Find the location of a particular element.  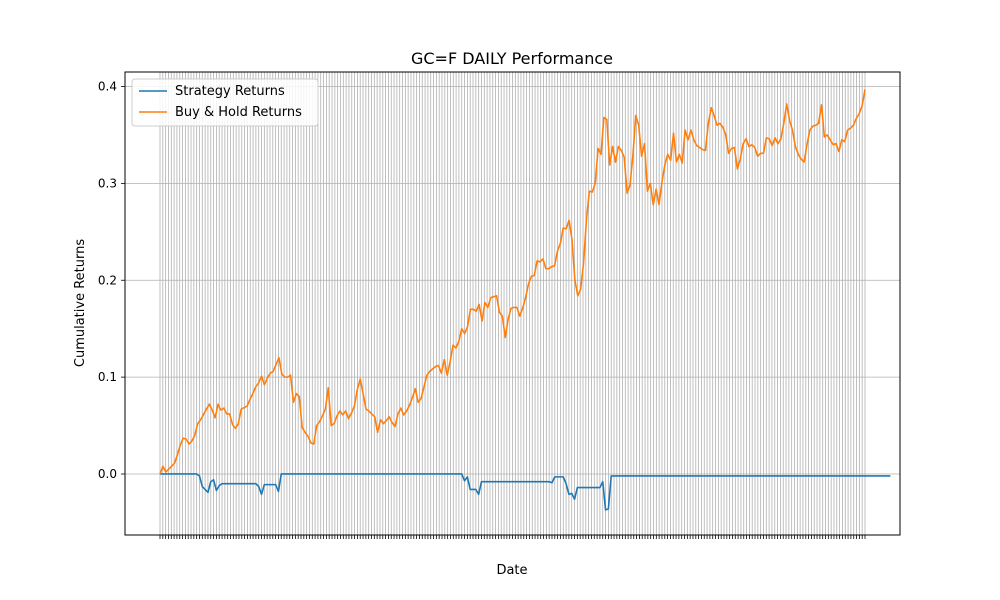

legend-label-strategy: Strategy Returns is located at coordinates (230, 91).